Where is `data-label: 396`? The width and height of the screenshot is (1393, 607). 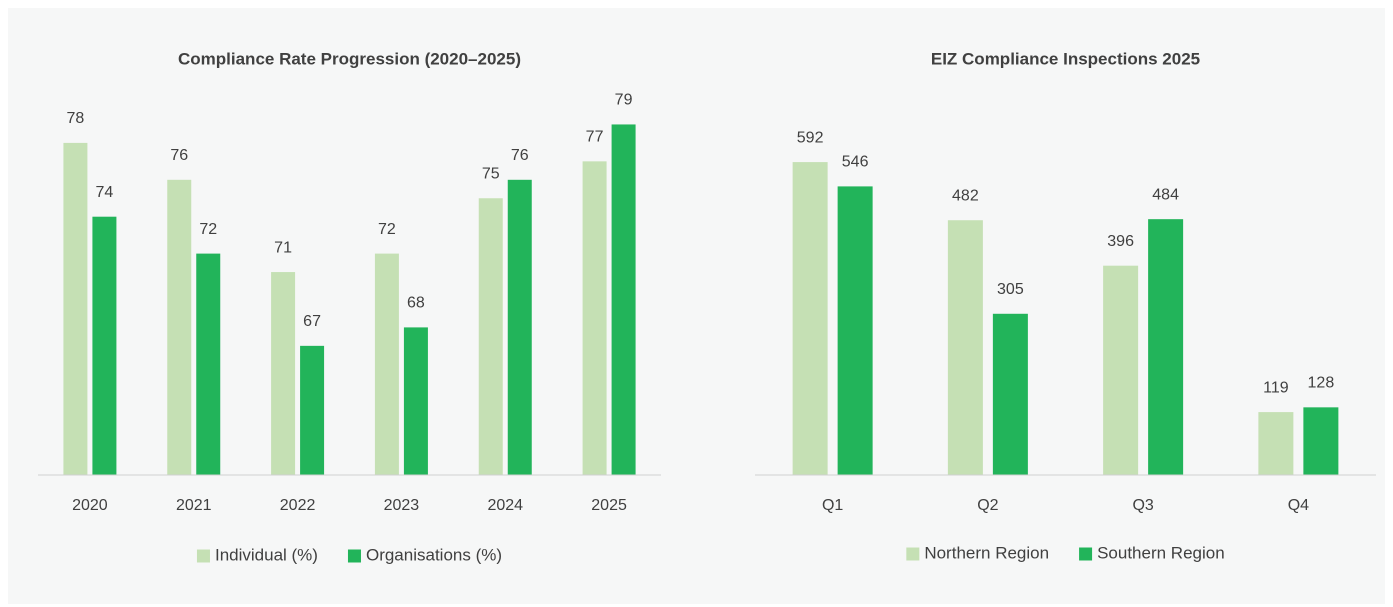
data-label: 396 is located at coordinates (1120, 241).